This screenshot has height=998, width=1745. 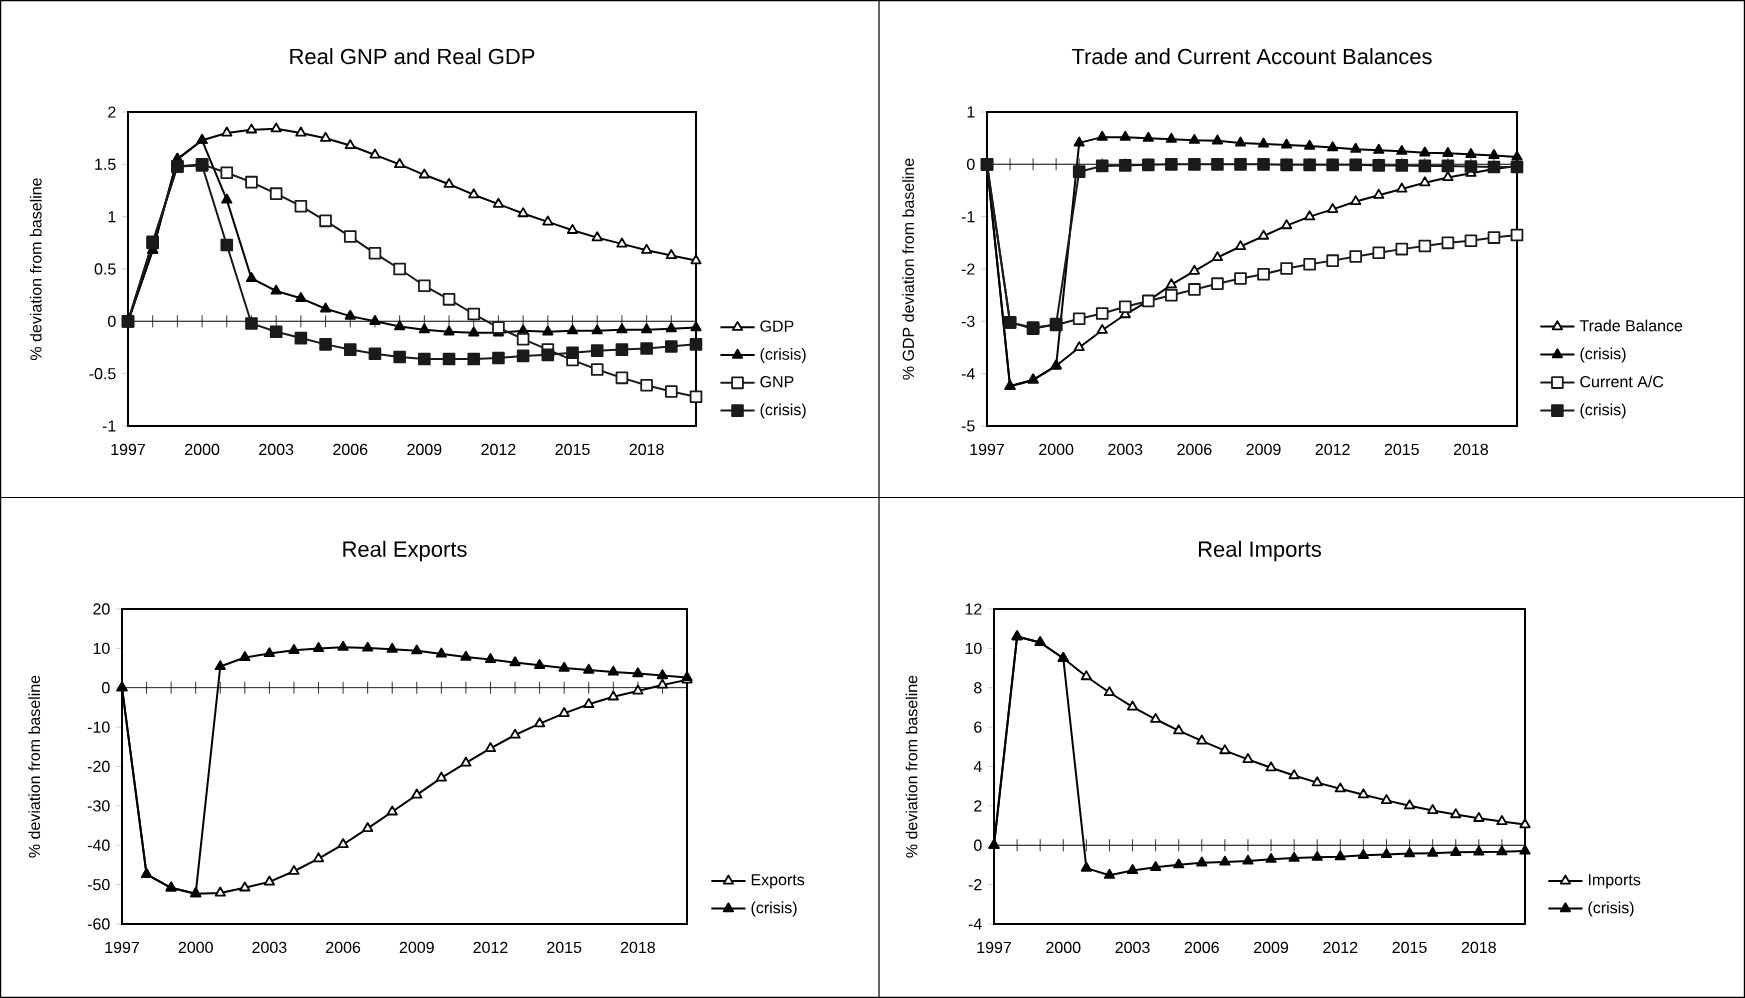 What do you see at coordinates (1251, 56) in the screenshot?
I see `chart-title: Trade and Current Account Balances` at bounding box center [1251, 56].